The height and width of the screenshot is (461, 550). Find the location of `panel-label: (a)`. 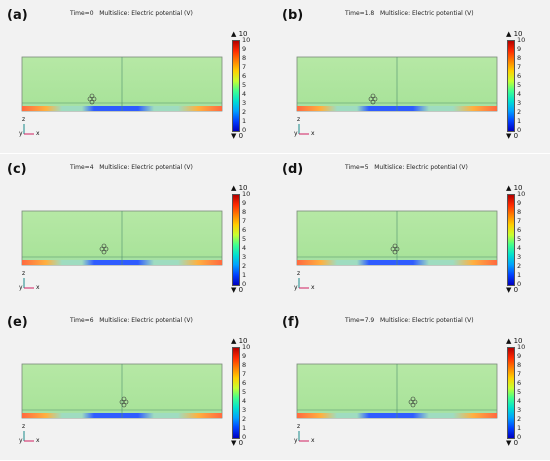

panel-label: (a) is located at coordinates (17, 15).